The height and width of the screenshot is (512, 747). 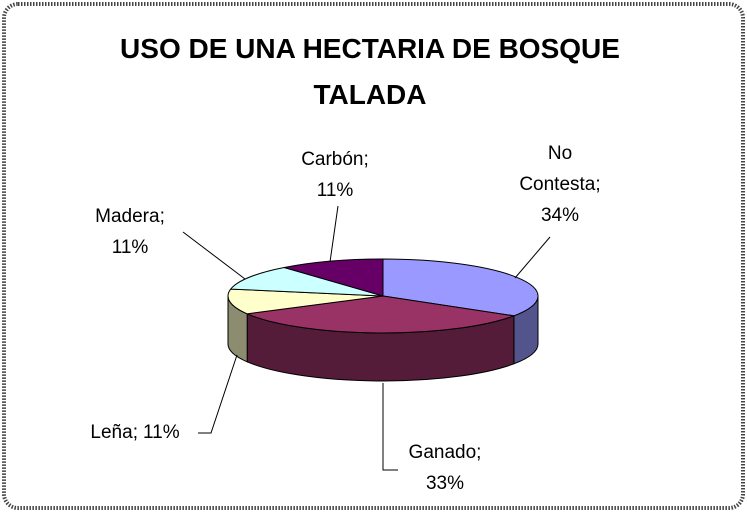 What do you see at coordinates (332, 159) in the screenshot?
I see `label-category: Carbón` at bounding box center [332, 159].